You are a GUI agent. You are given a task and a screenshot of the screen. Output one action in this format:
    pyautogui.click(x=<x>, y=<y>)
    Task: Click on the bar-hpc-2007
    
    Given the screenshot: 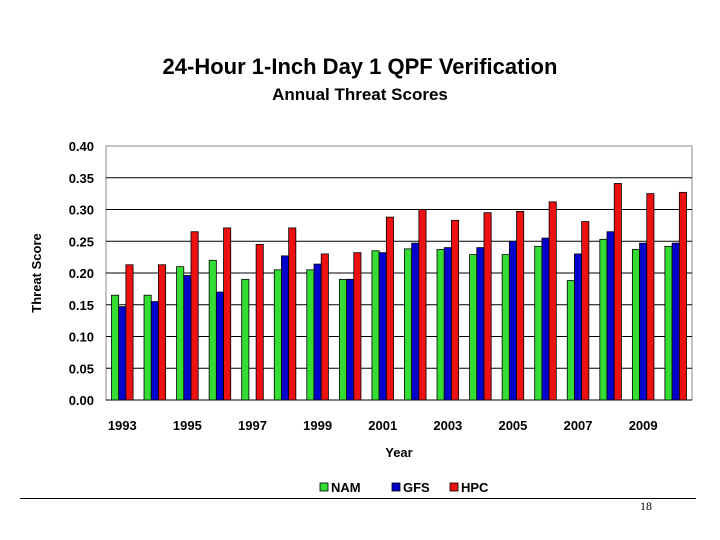 What is the action you would take?
    pyautogui.click(x=585, y=311)
    